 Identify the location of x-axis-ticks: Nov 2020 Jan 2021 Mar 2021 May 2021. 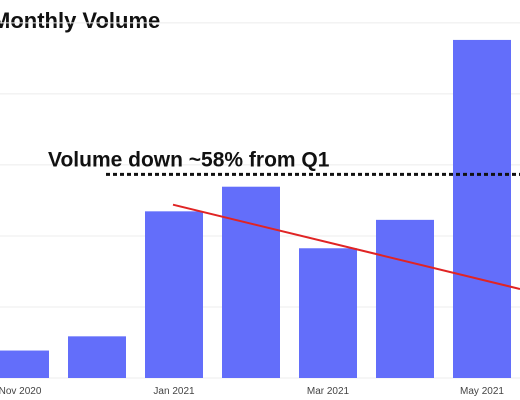
(252, 391).